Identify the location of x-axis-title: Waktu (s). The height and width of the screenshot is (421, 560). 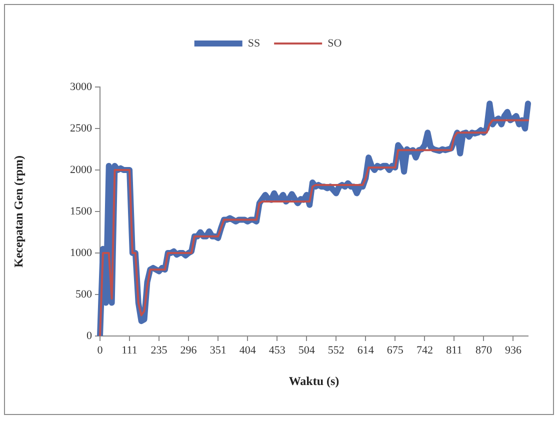
(314, 381).